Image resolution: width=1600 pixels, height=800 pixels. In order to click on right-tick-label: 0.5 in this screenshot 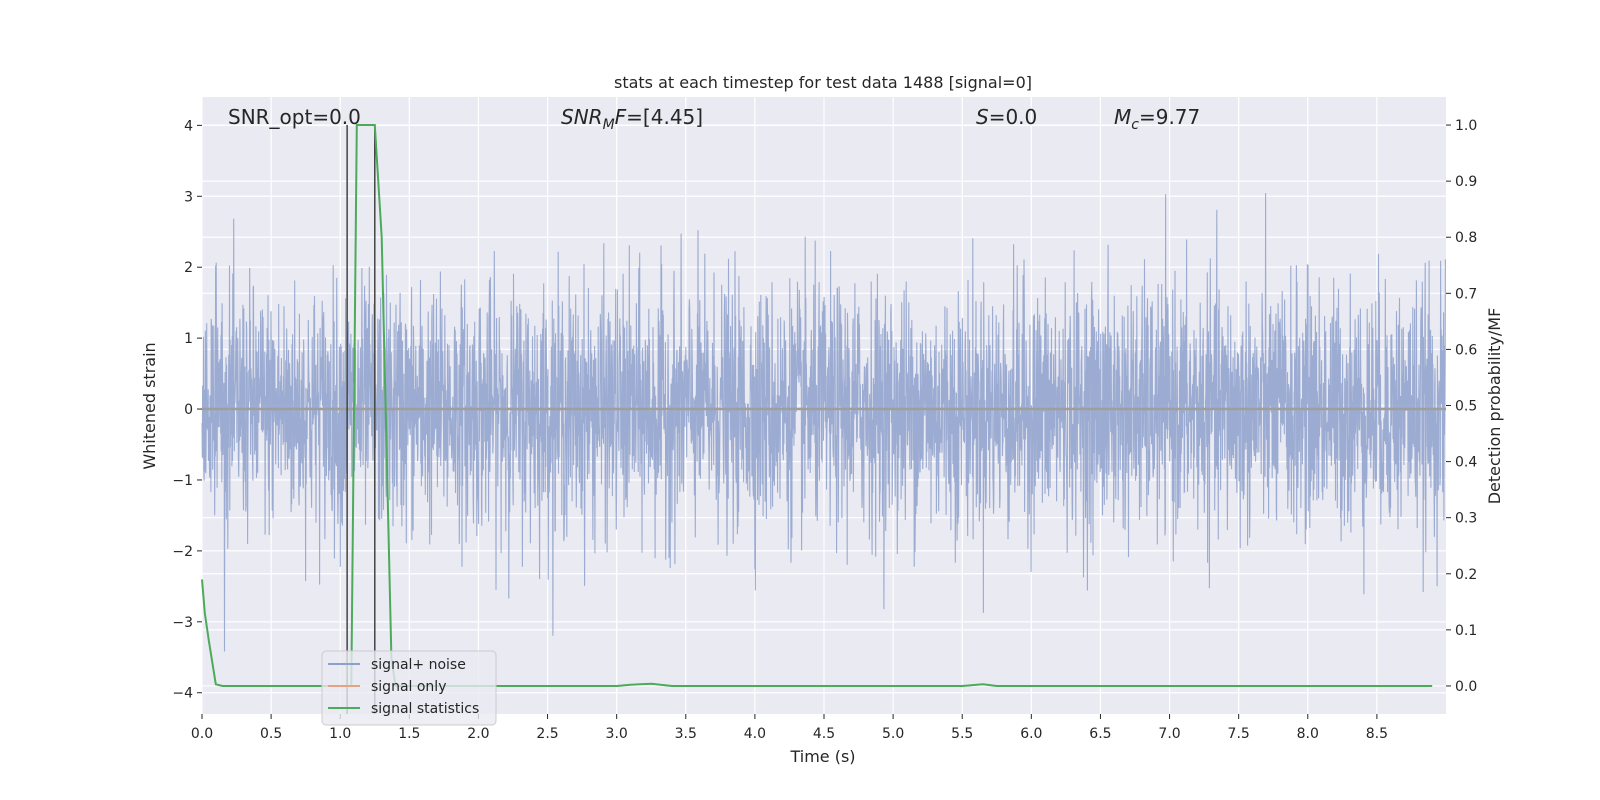, I will do `click(1466, 407)`.